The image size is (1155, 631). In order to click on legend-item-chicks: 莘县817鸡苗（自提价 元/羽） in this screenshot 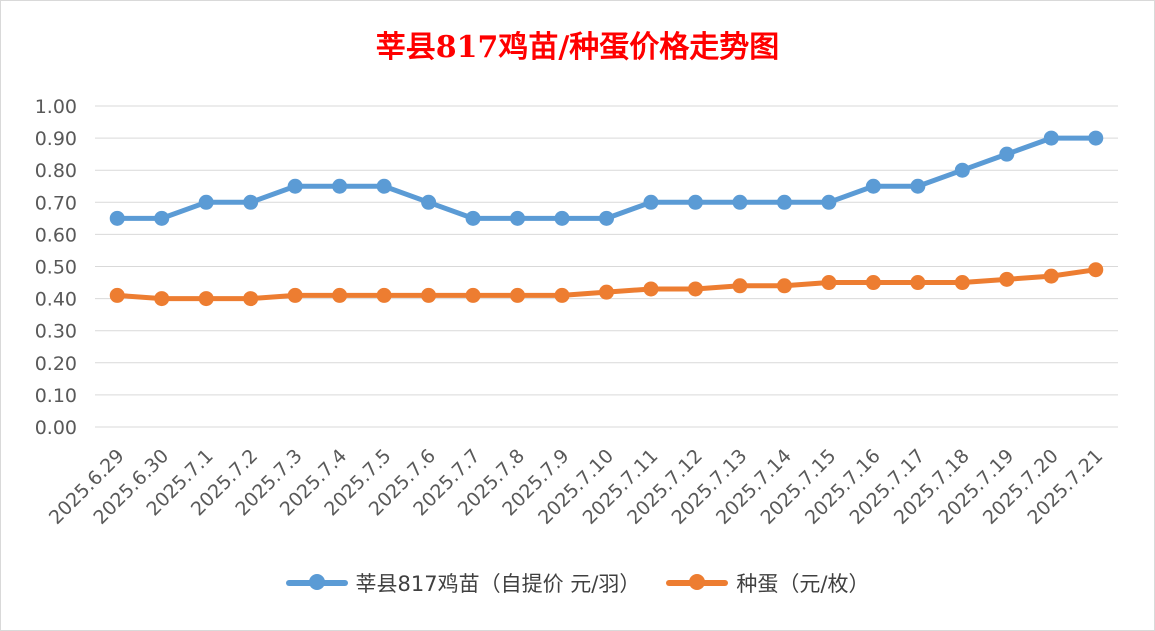, I will do `click(463, 583)`.